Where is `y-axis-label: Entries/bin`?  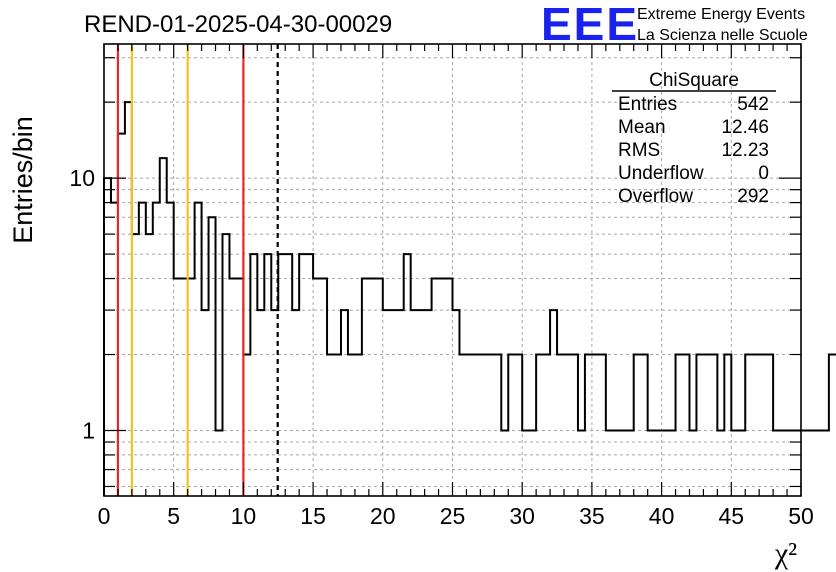 y-axis-label: Entries/bin is located at coordinates (23, 180).